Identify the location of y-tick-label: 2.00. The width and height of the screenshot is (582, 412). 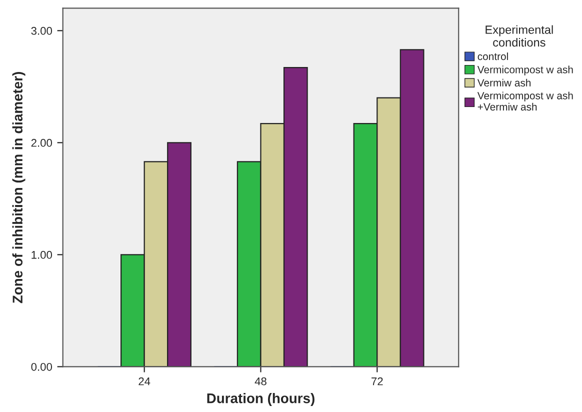
(41, 142).